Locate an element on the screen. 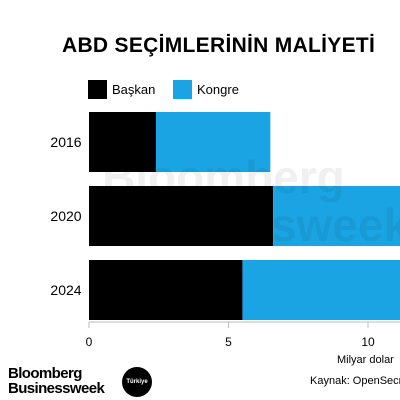  x-tick-label-0: 0 is located at coordinates (89, 342).